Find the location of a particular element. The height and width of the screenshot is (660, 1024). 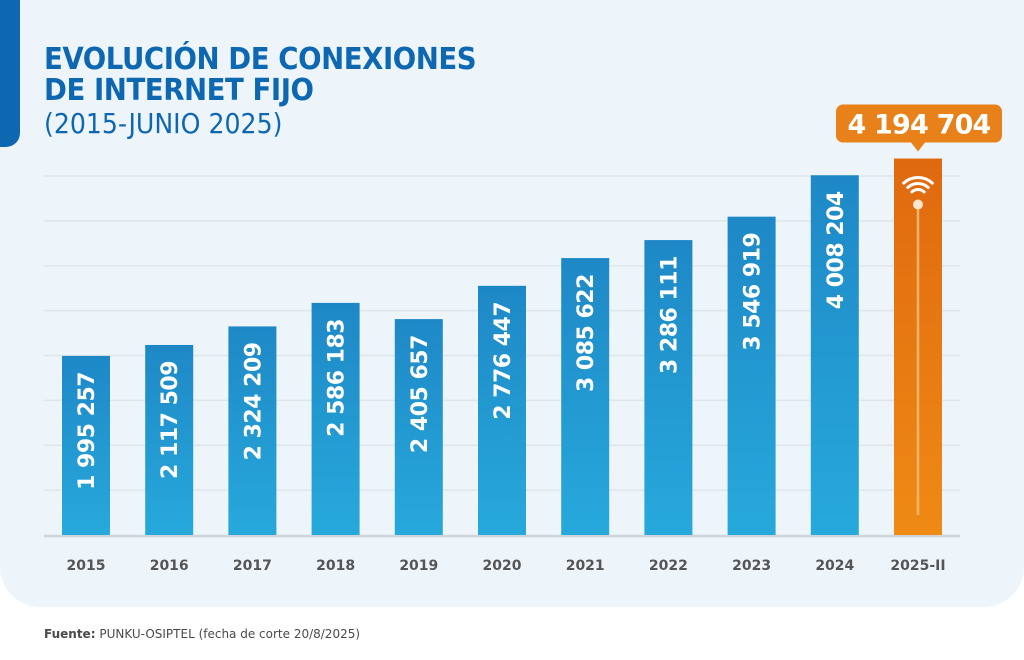

bar-group: 4 008 204 is located at coordinates (834, 355).